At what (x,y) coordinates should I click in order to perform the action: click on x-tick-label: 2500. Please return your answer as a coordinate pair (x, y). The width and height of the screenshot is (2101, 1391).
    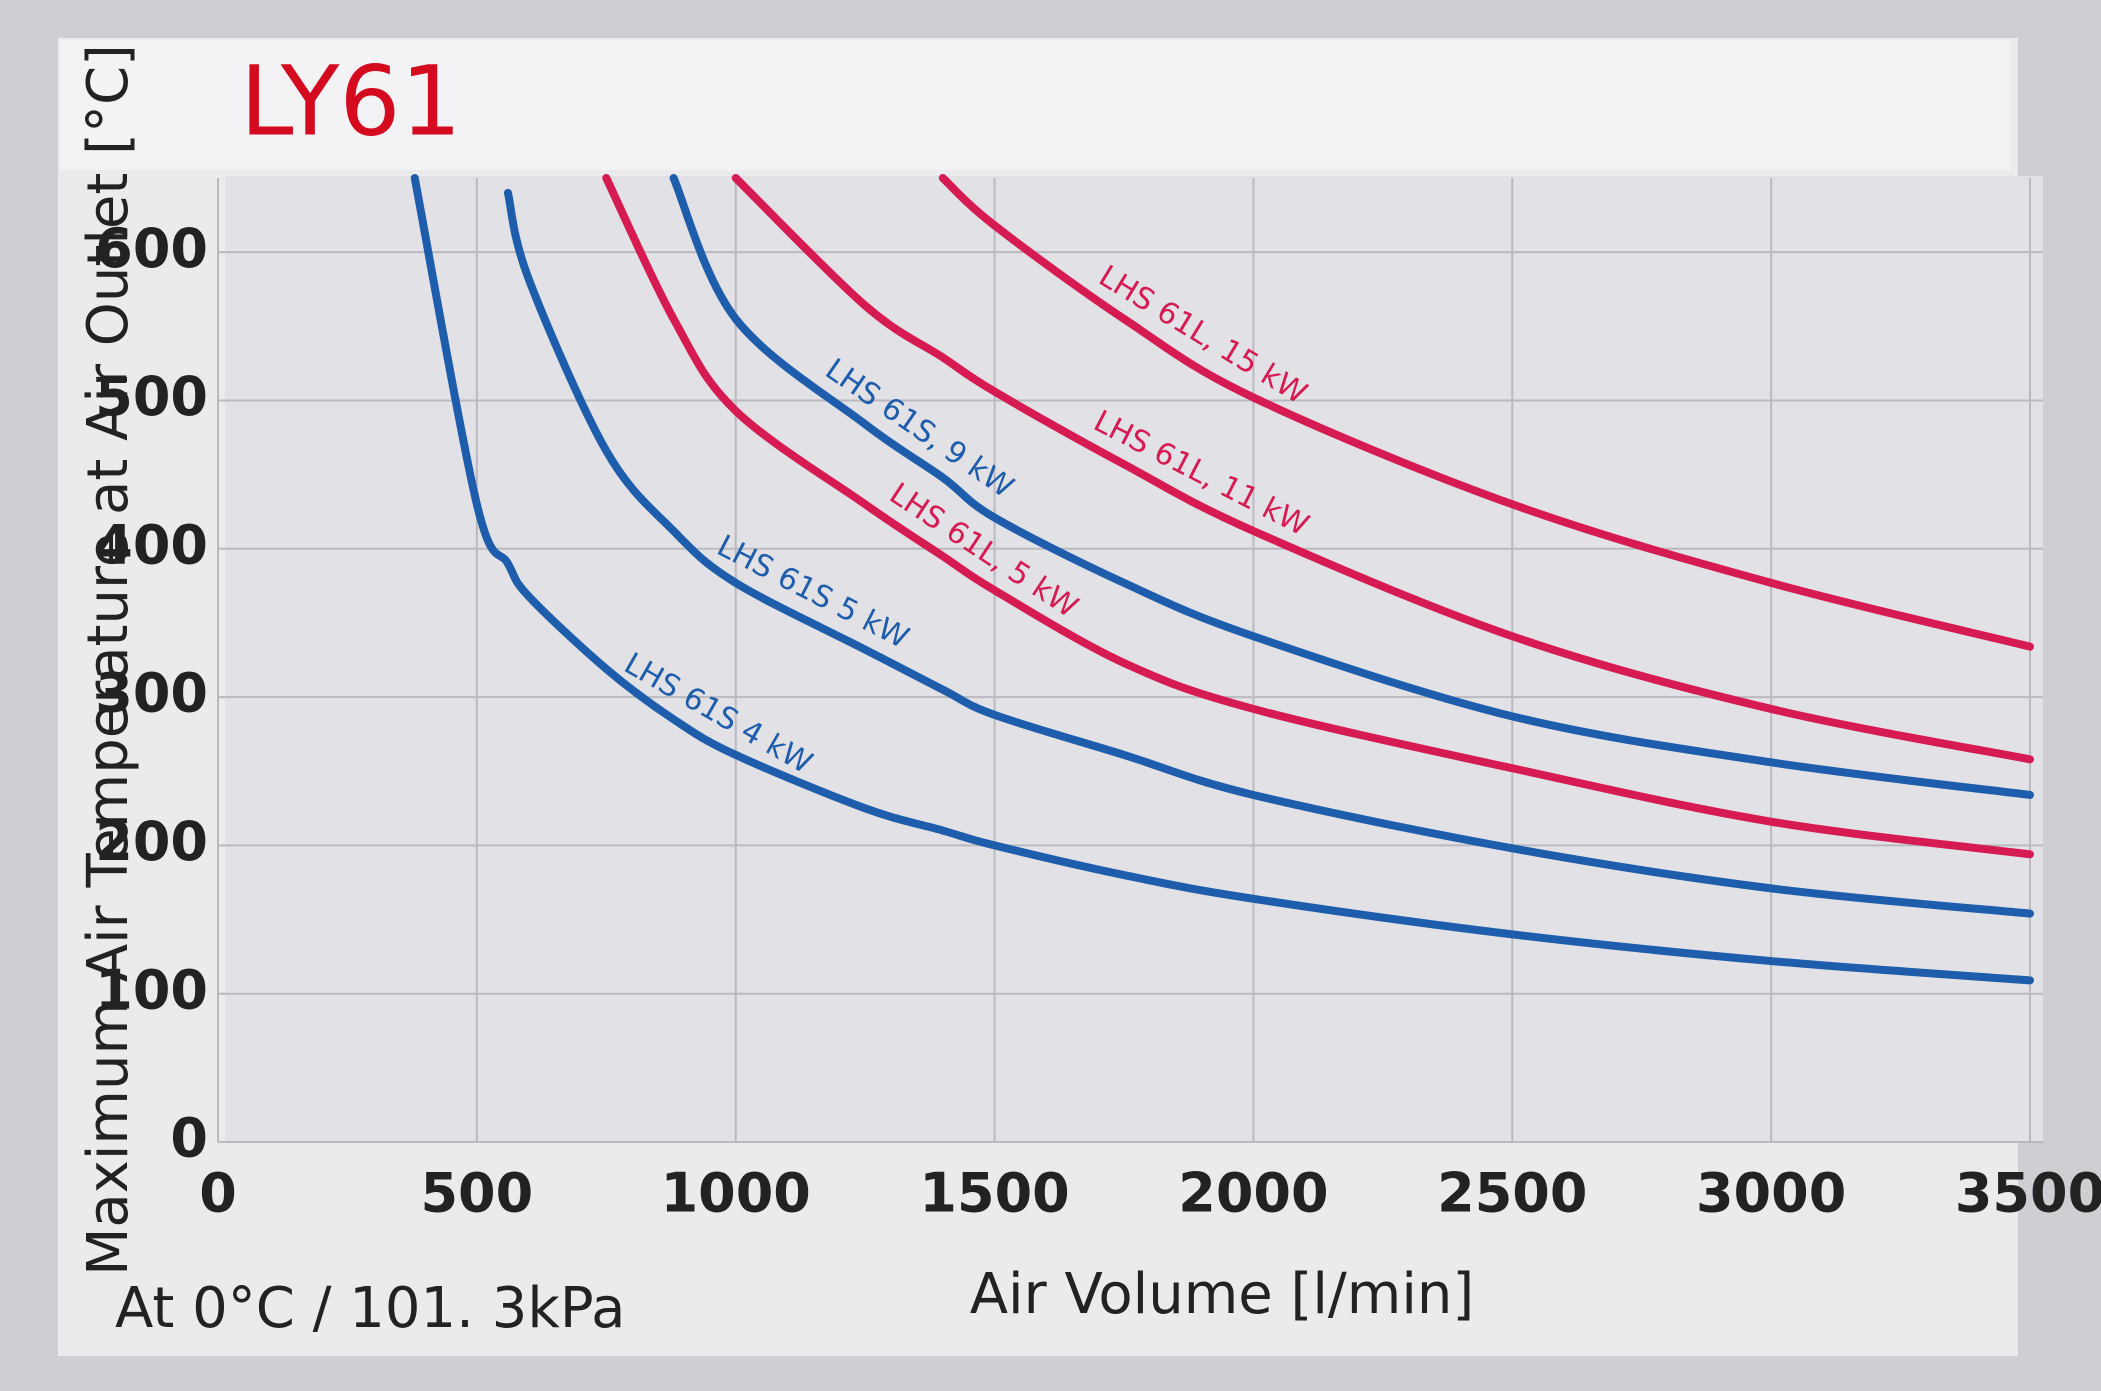
    Looking at the image, I should click on (1512, 1193).